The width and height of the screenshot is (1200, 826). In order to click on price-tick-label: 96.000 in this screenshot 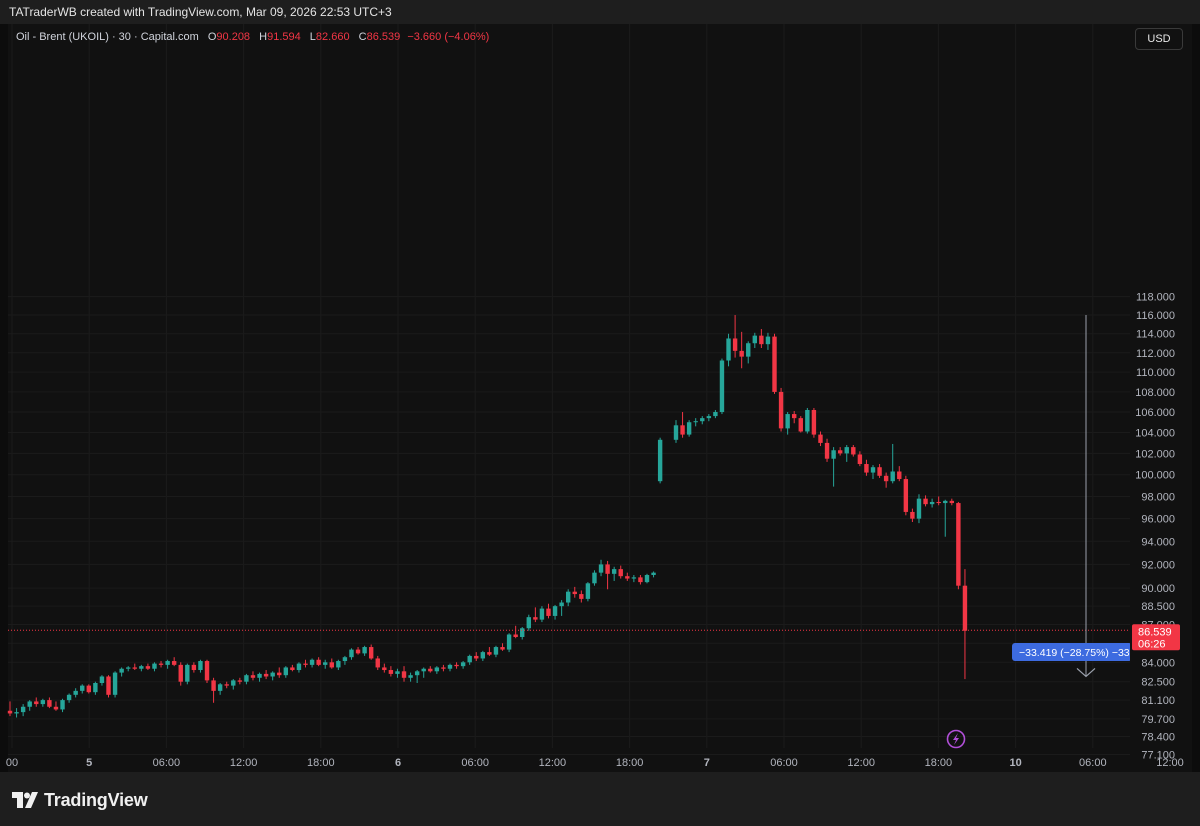, I will do `click(1158, 520)`.